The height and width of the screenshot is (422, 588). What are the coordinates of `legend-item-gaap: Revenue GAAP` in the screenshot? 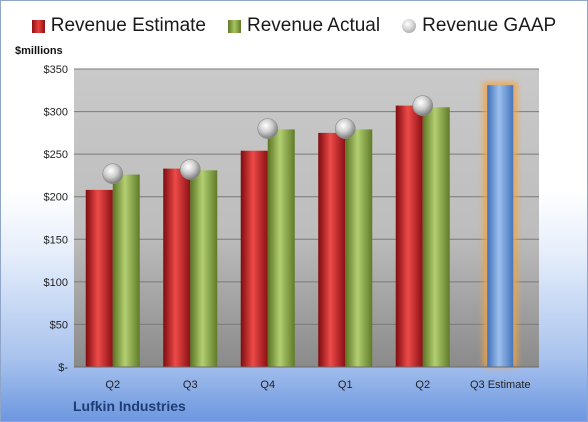 It's located at (479, 26).